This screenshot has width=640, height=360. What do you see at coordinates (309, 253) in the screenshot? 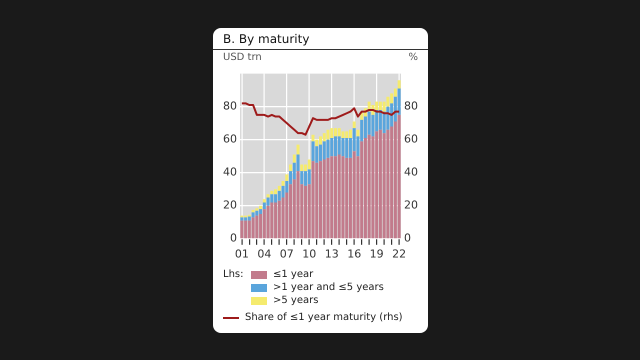
I see `x-tick-label: 10` at bounding box center [309, 253].